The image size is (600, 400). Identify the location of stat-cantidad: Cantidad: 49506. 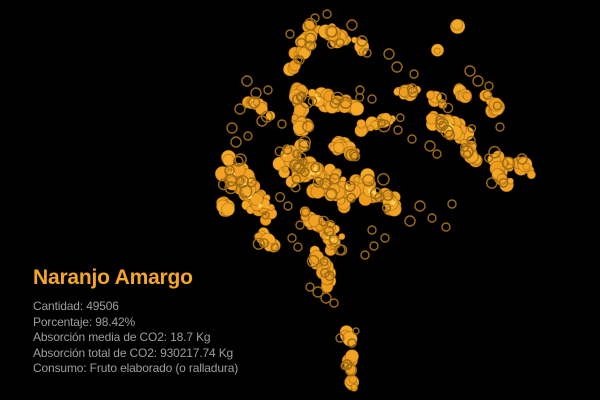
(76, 306).